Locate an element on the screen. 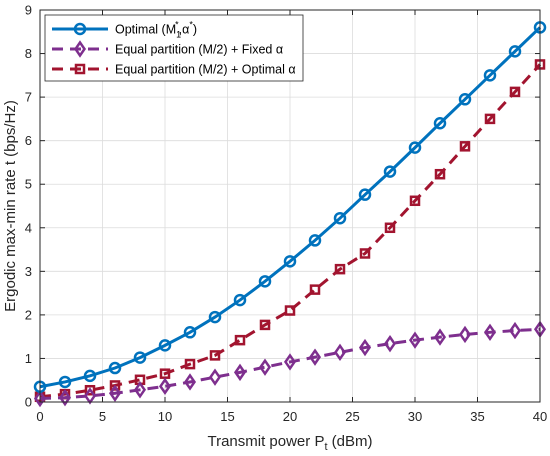  x-axis-label: Transmit power Pt (dBm) is located at coordinates (289, 443).